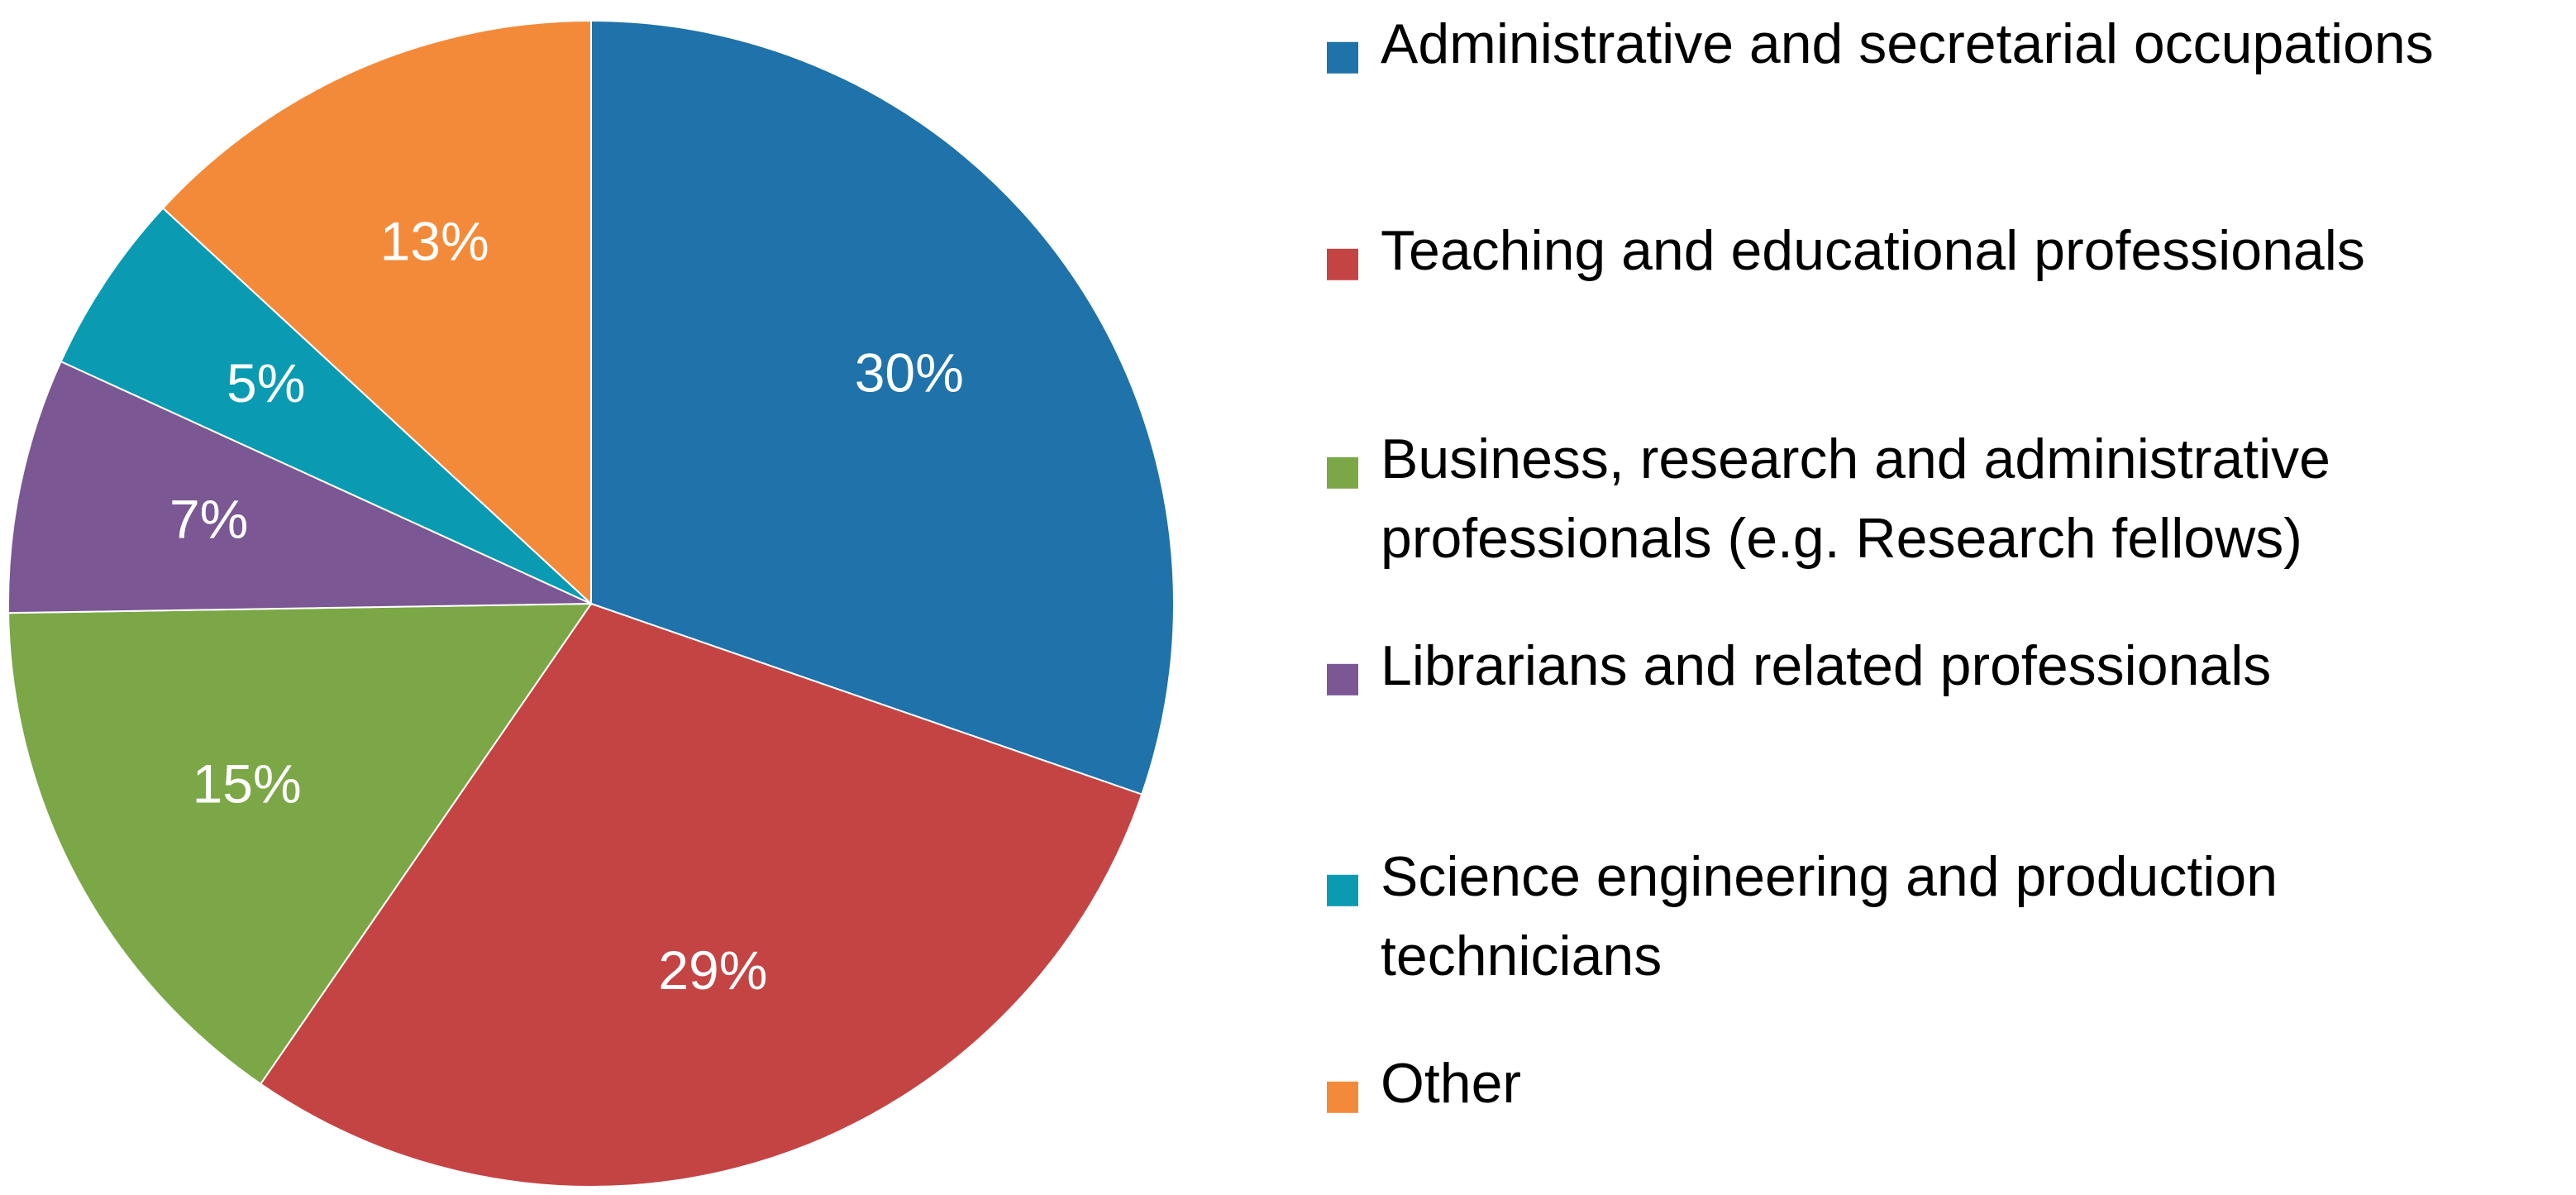  What do you see at coordinates (1873, 250) in the screenshot?
I see `legend-label-teaching-and-educational-professionals: Teaching and educational professionals` at bounding box center [1873, 250].